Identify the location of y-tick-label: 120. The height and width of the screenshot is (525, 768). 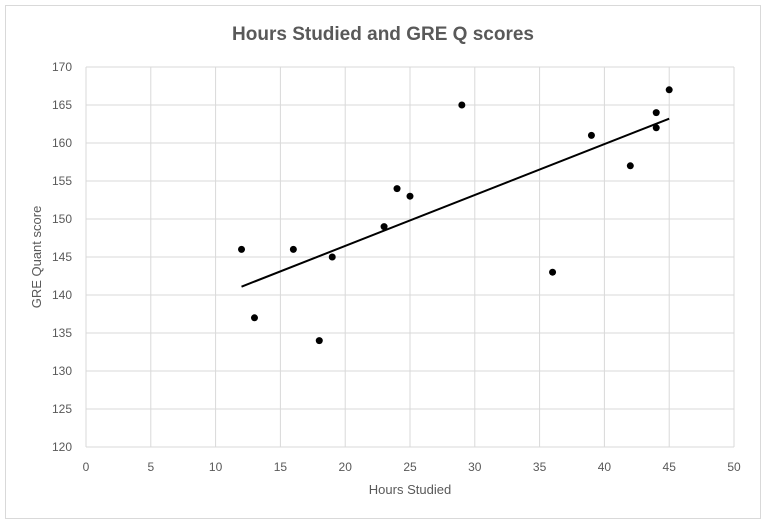
(62, 447).